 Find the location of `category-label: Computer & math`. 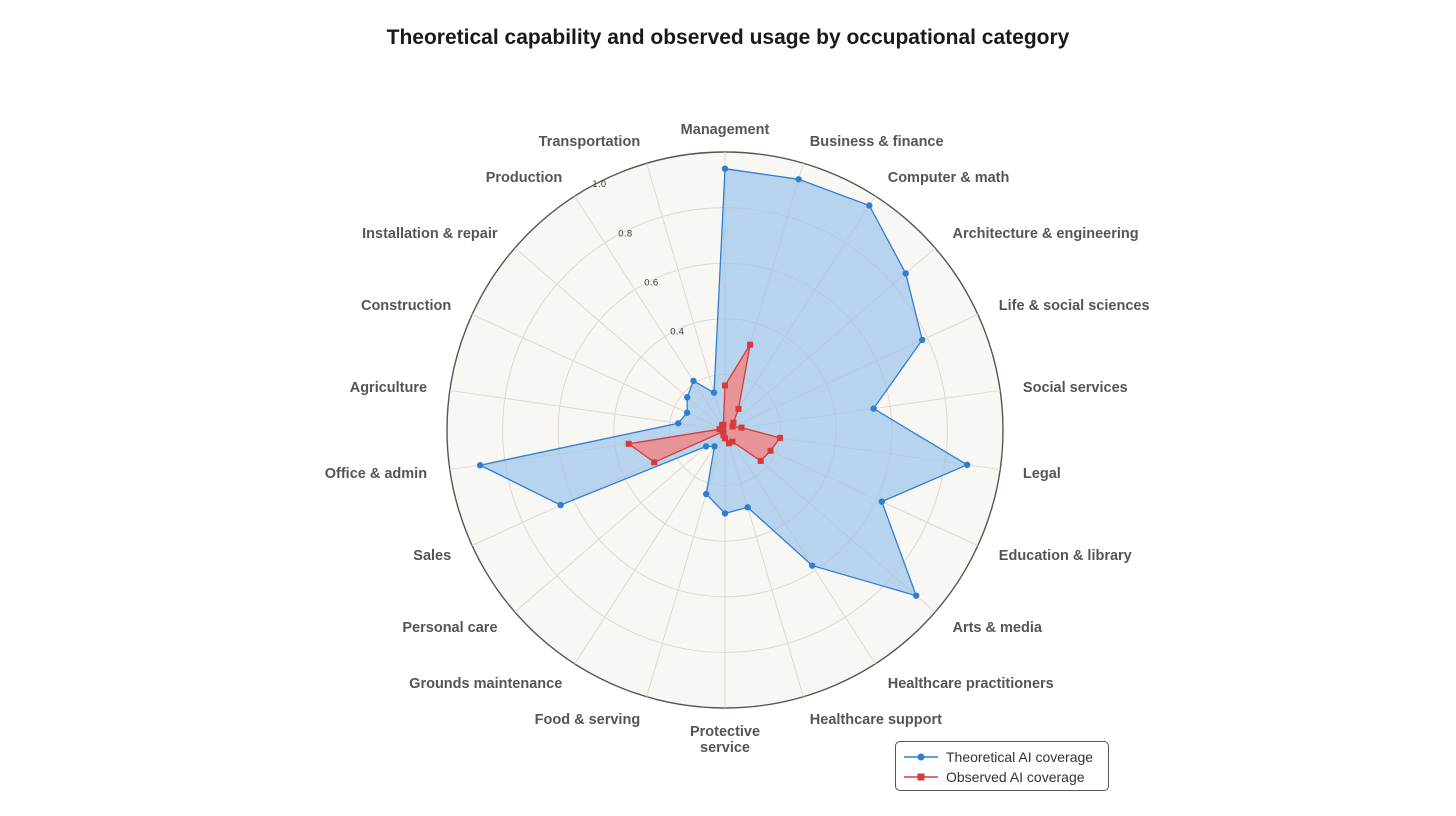

category-label: Computer & math is located at coordinates (949, 178).